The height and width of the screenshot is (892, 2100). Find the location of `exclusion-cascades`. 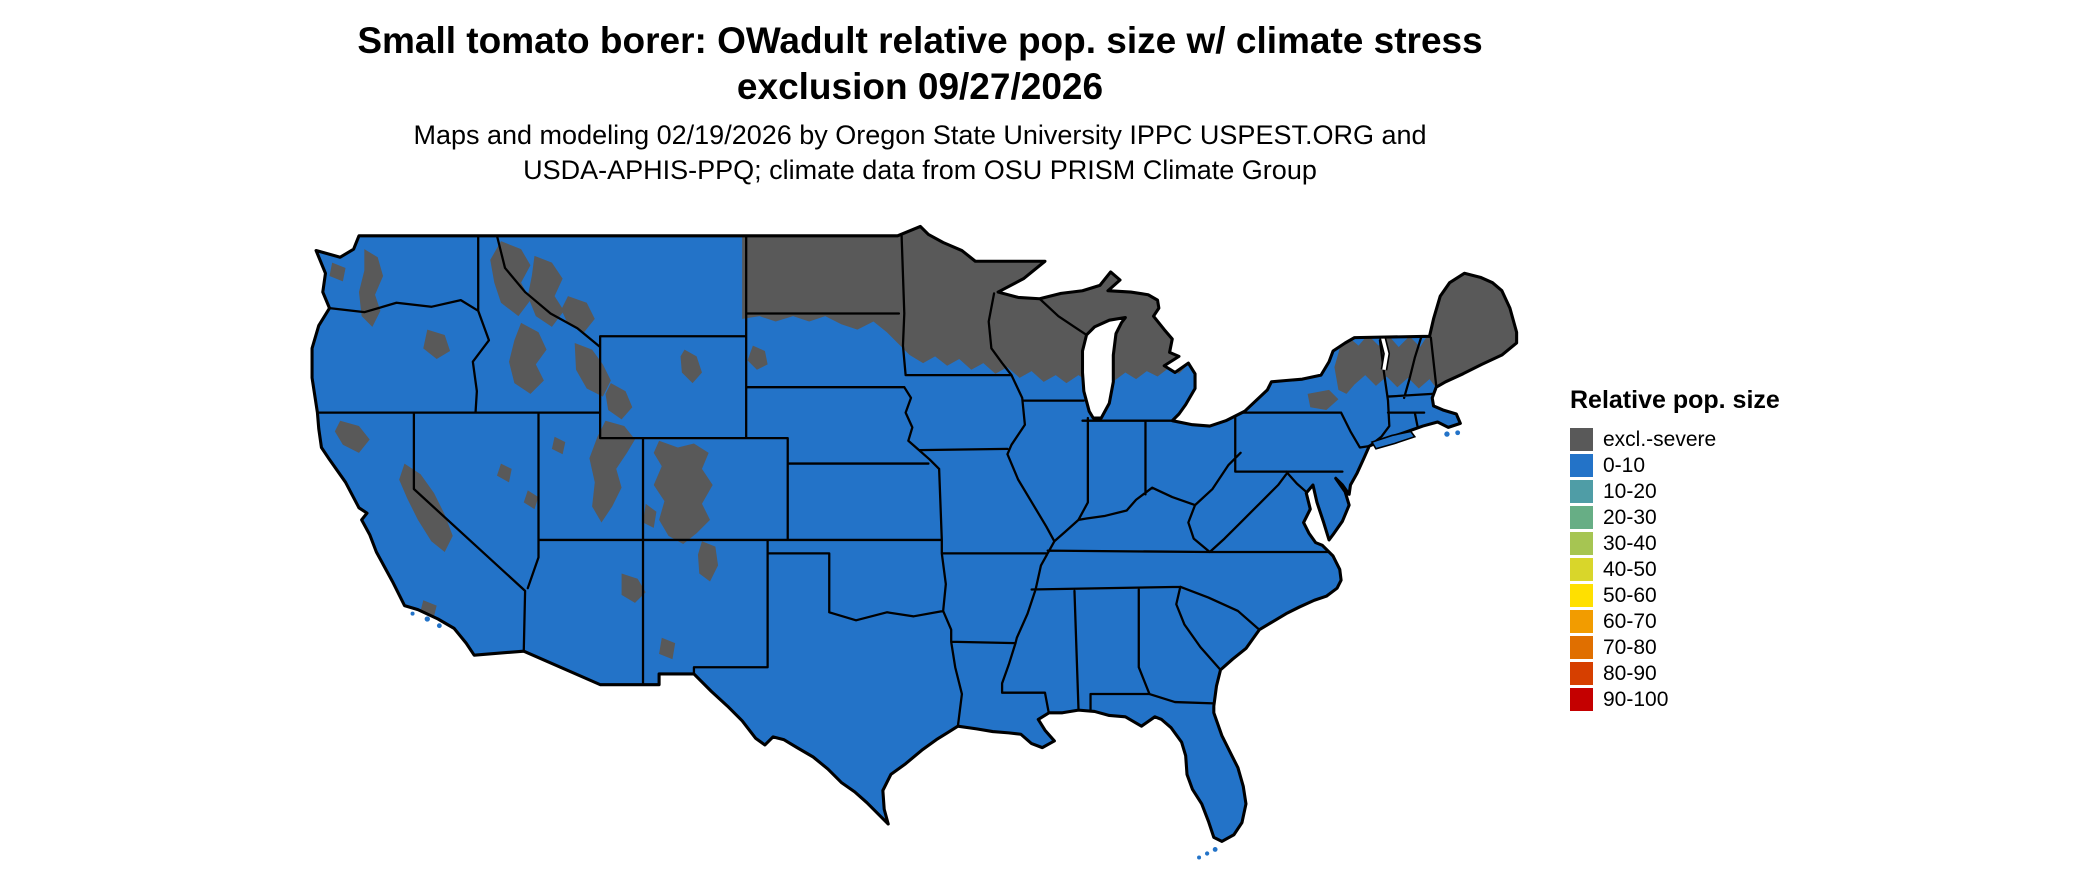

exclusion-cascades is located at coordinates (390, 304).